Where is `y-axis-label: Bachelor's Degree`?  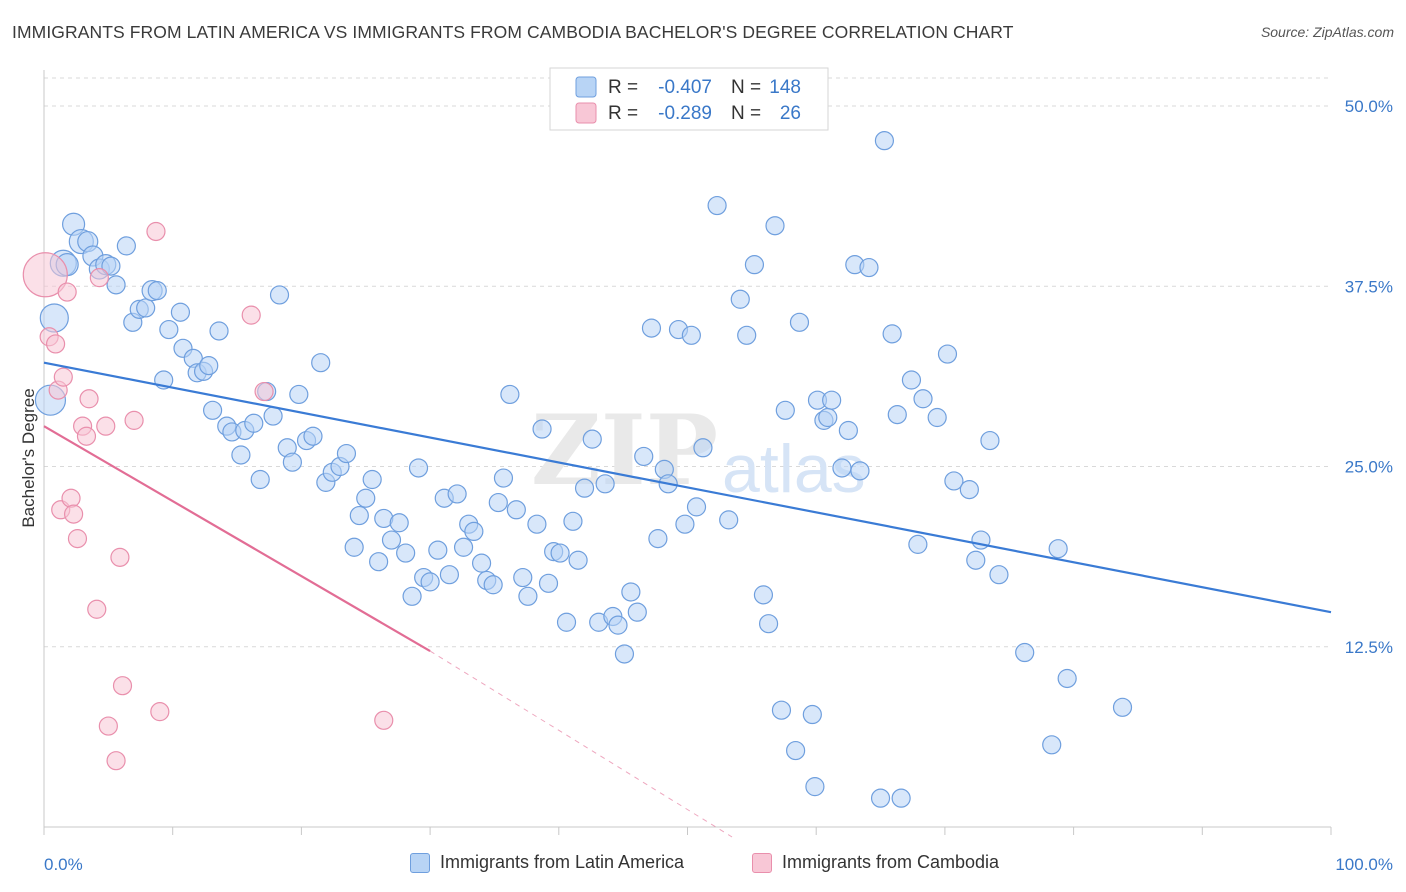 y-axis-label: Bachelor's Degree is located at coordinates (28, 457).